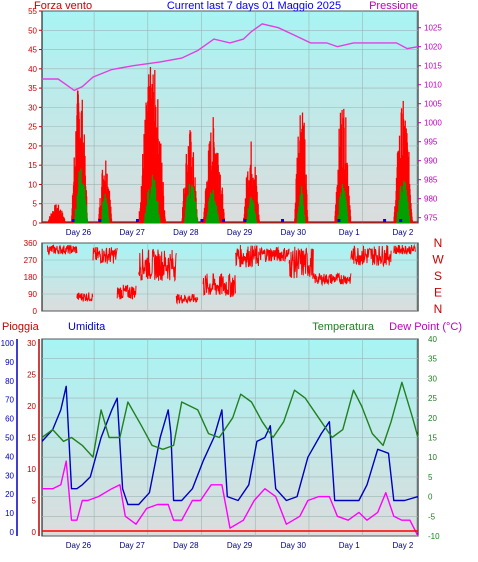  I want to click on humidity-tick-label: 5, so click(34, 501).